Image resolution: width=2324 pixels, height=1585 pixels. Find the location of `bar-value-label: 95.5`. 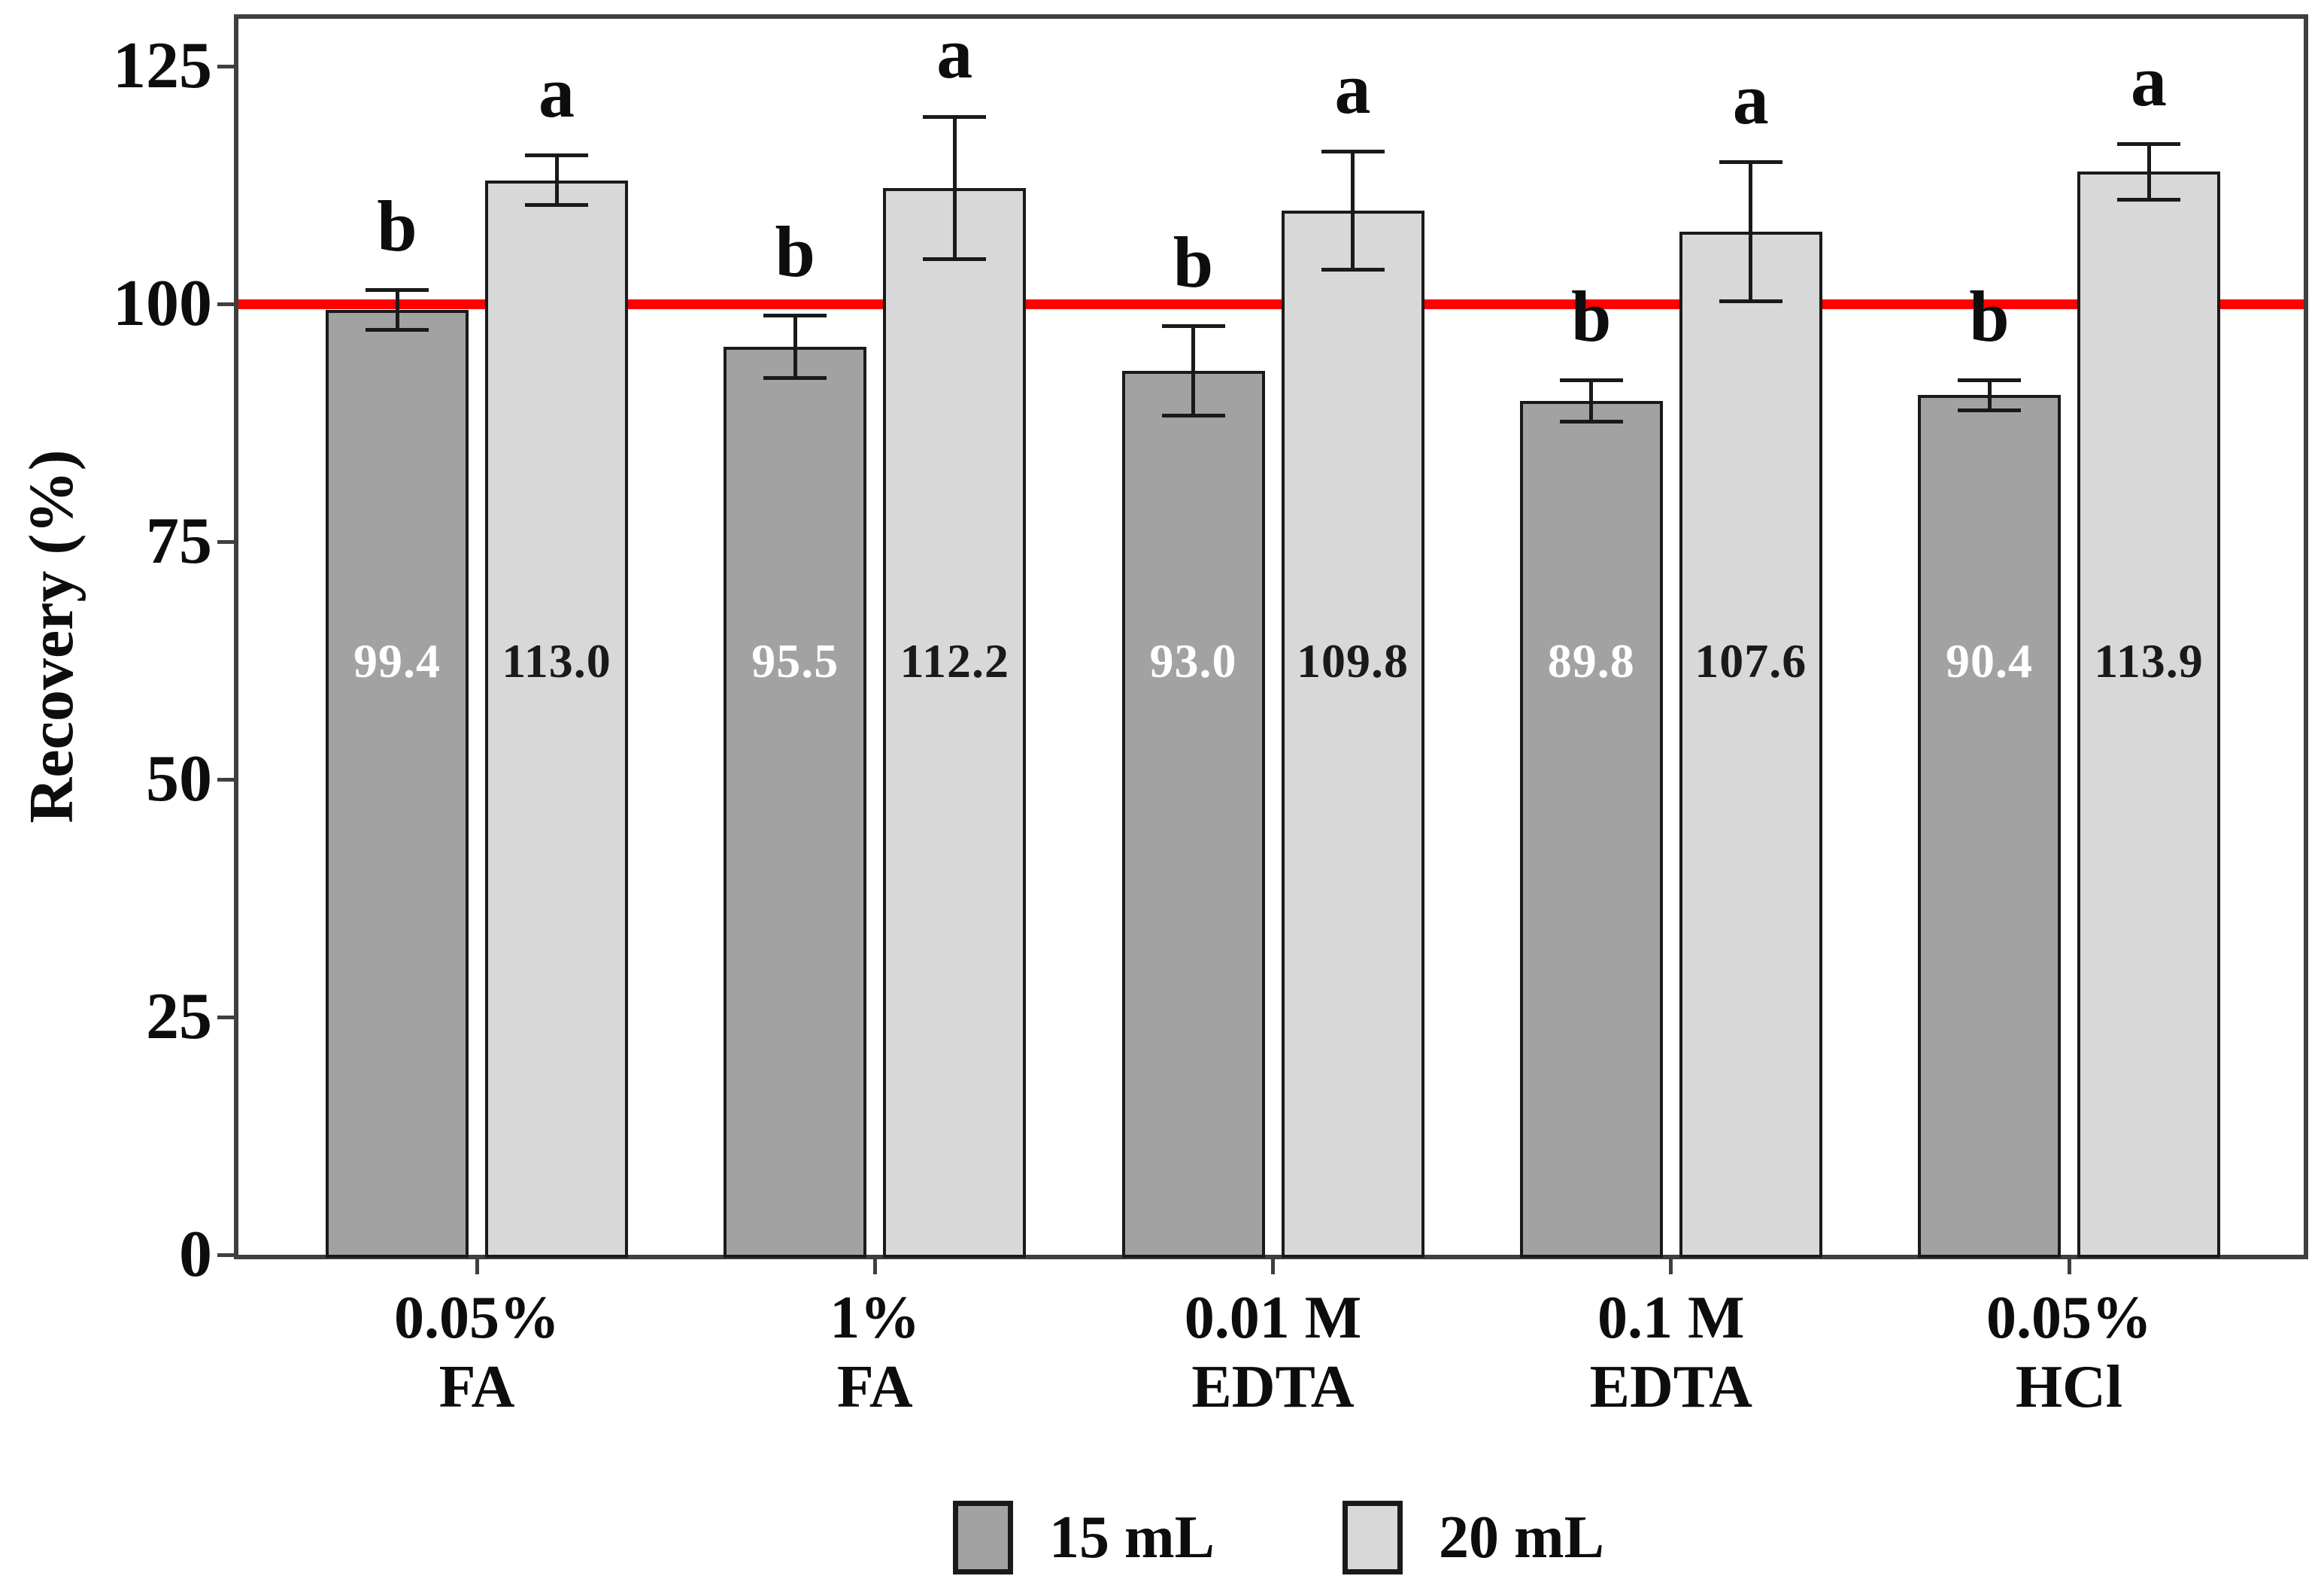

bar-value-label: 95.5 is located at coordinates (795, 661).